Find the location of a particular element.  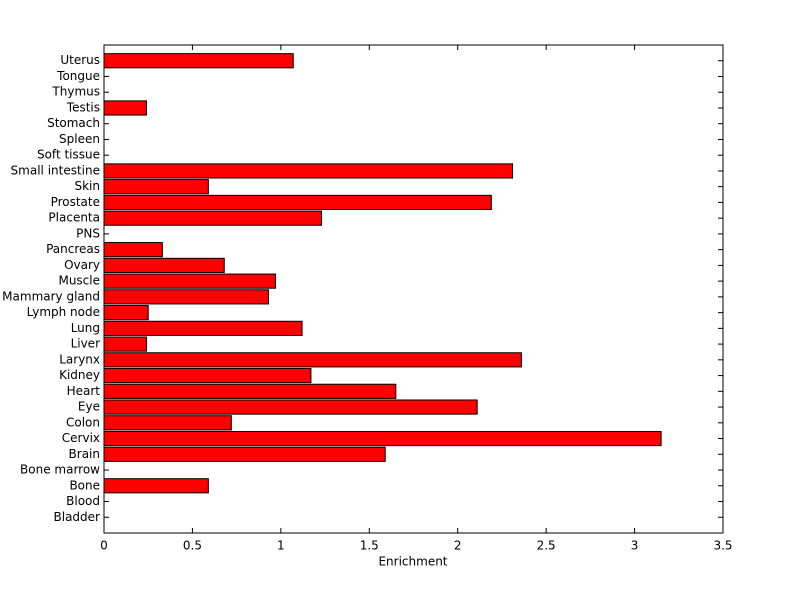

y-tick-label: Heart is located at coordinates (84, 391).